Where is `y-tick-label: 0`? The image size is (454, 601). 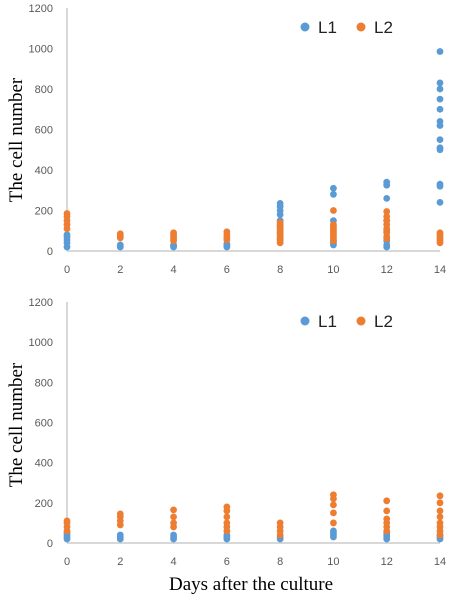
y-tick-label: 0 is located at coordinates (50, 544).